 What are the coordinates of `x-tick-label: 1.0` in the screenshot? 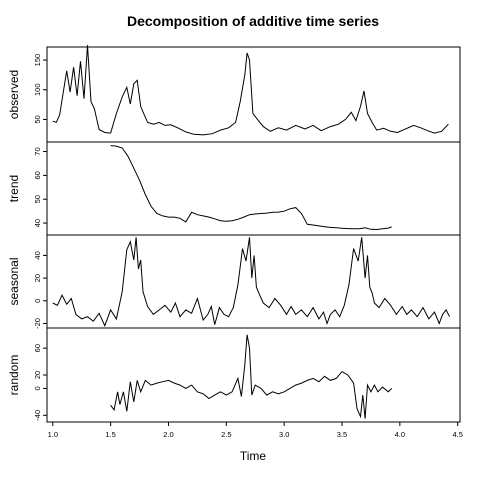 It's located at (53, 434).